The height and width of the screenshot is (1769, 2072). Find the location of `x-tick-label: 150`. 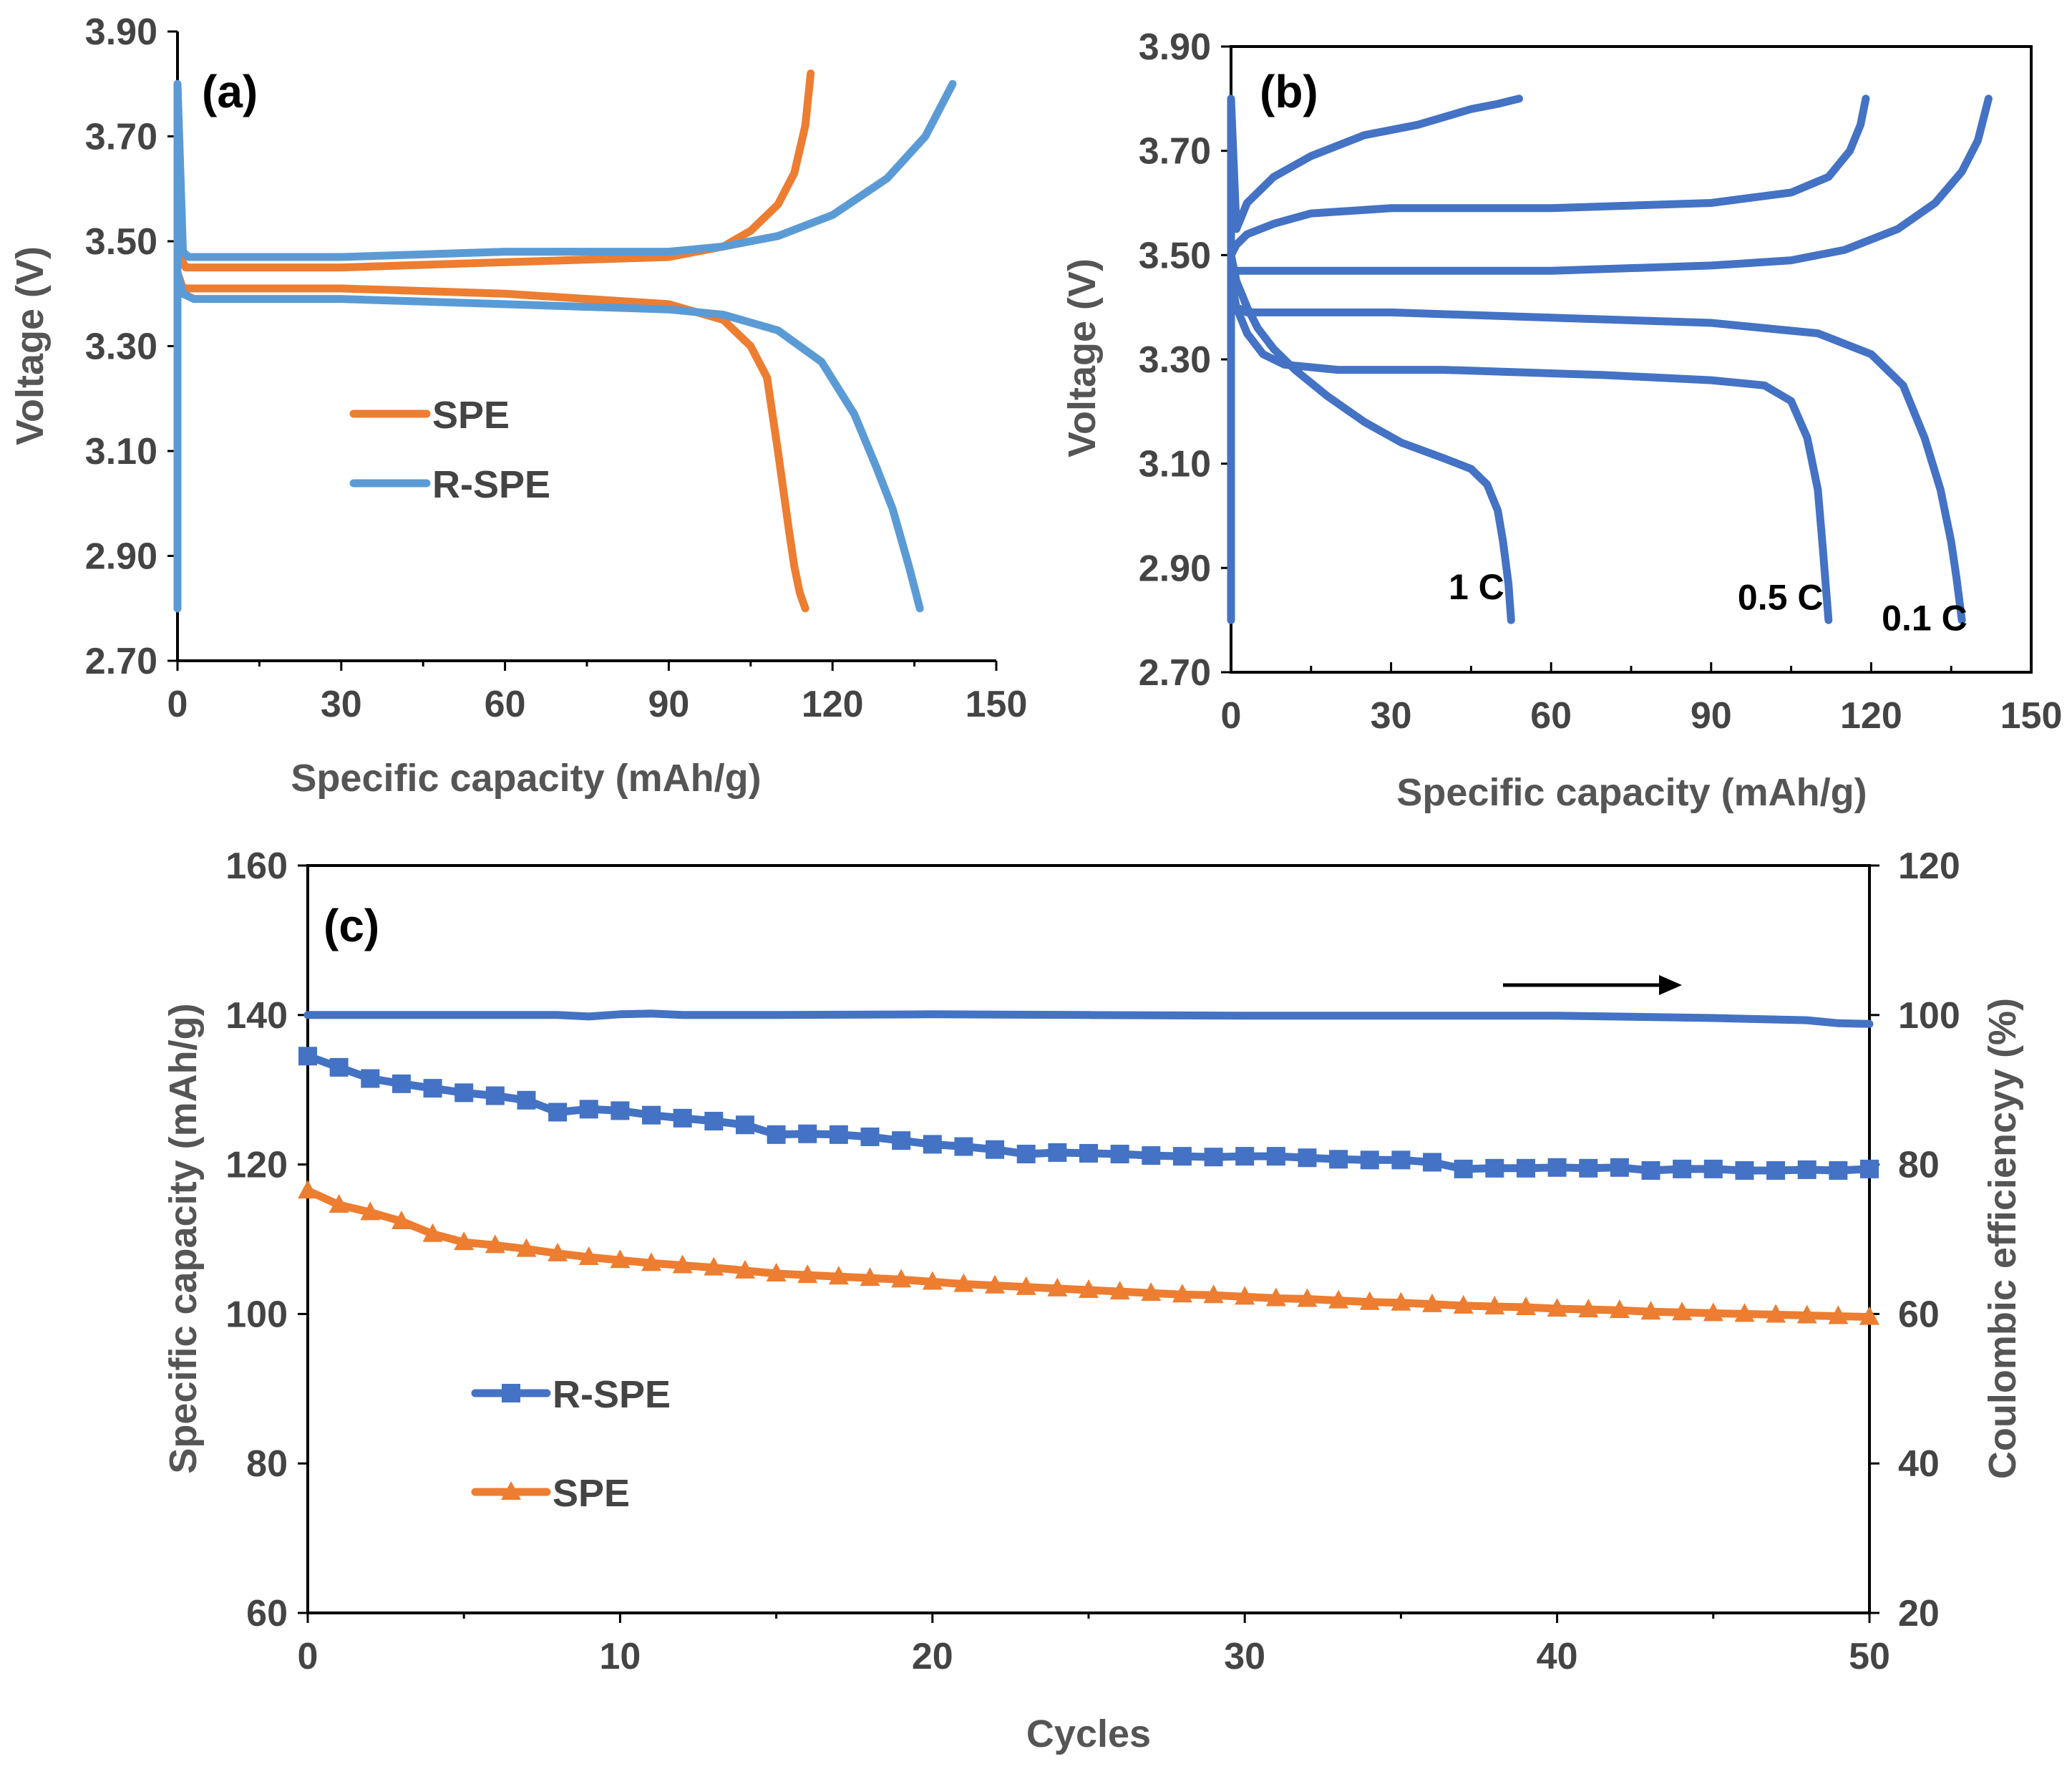

x-tick-label: 150 is located at coordinates (997, 704).